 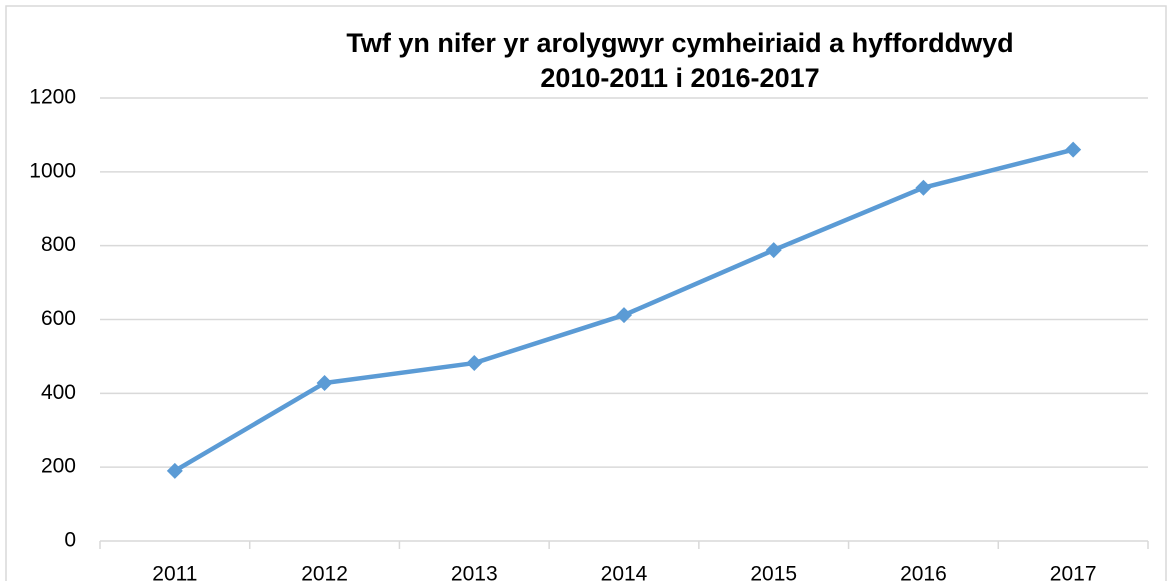 I want to click on y-tick-label: 1000, so click(x=52, y=170).